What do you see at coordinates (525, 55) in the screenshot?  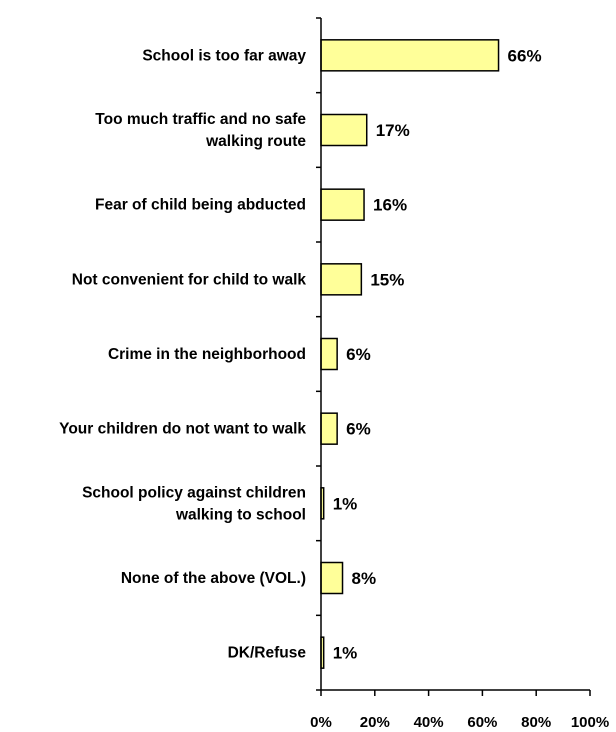 I see `value-label-0: 66%` at bounding box center [525, 55].